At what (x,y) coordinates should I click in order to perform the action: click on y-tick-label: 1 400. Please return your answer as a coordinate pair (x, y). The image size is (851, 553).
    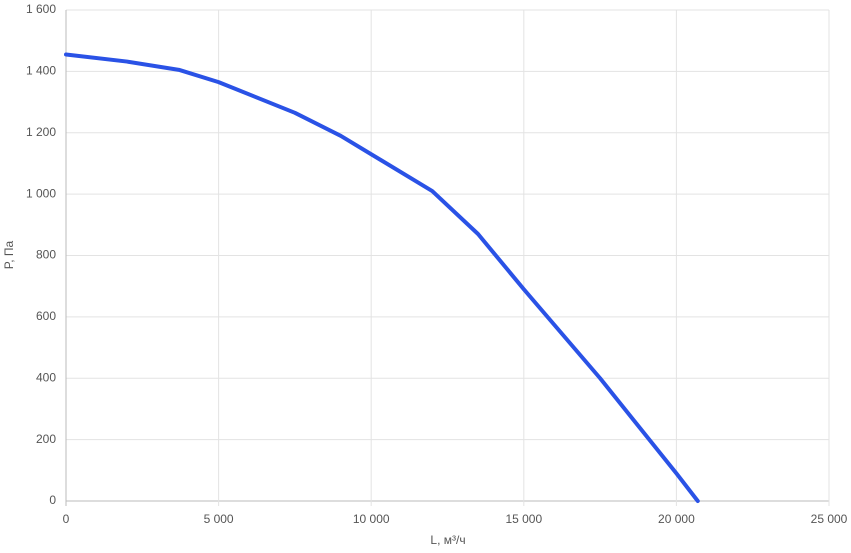
    Looking at the image, I should click on (41, 71).